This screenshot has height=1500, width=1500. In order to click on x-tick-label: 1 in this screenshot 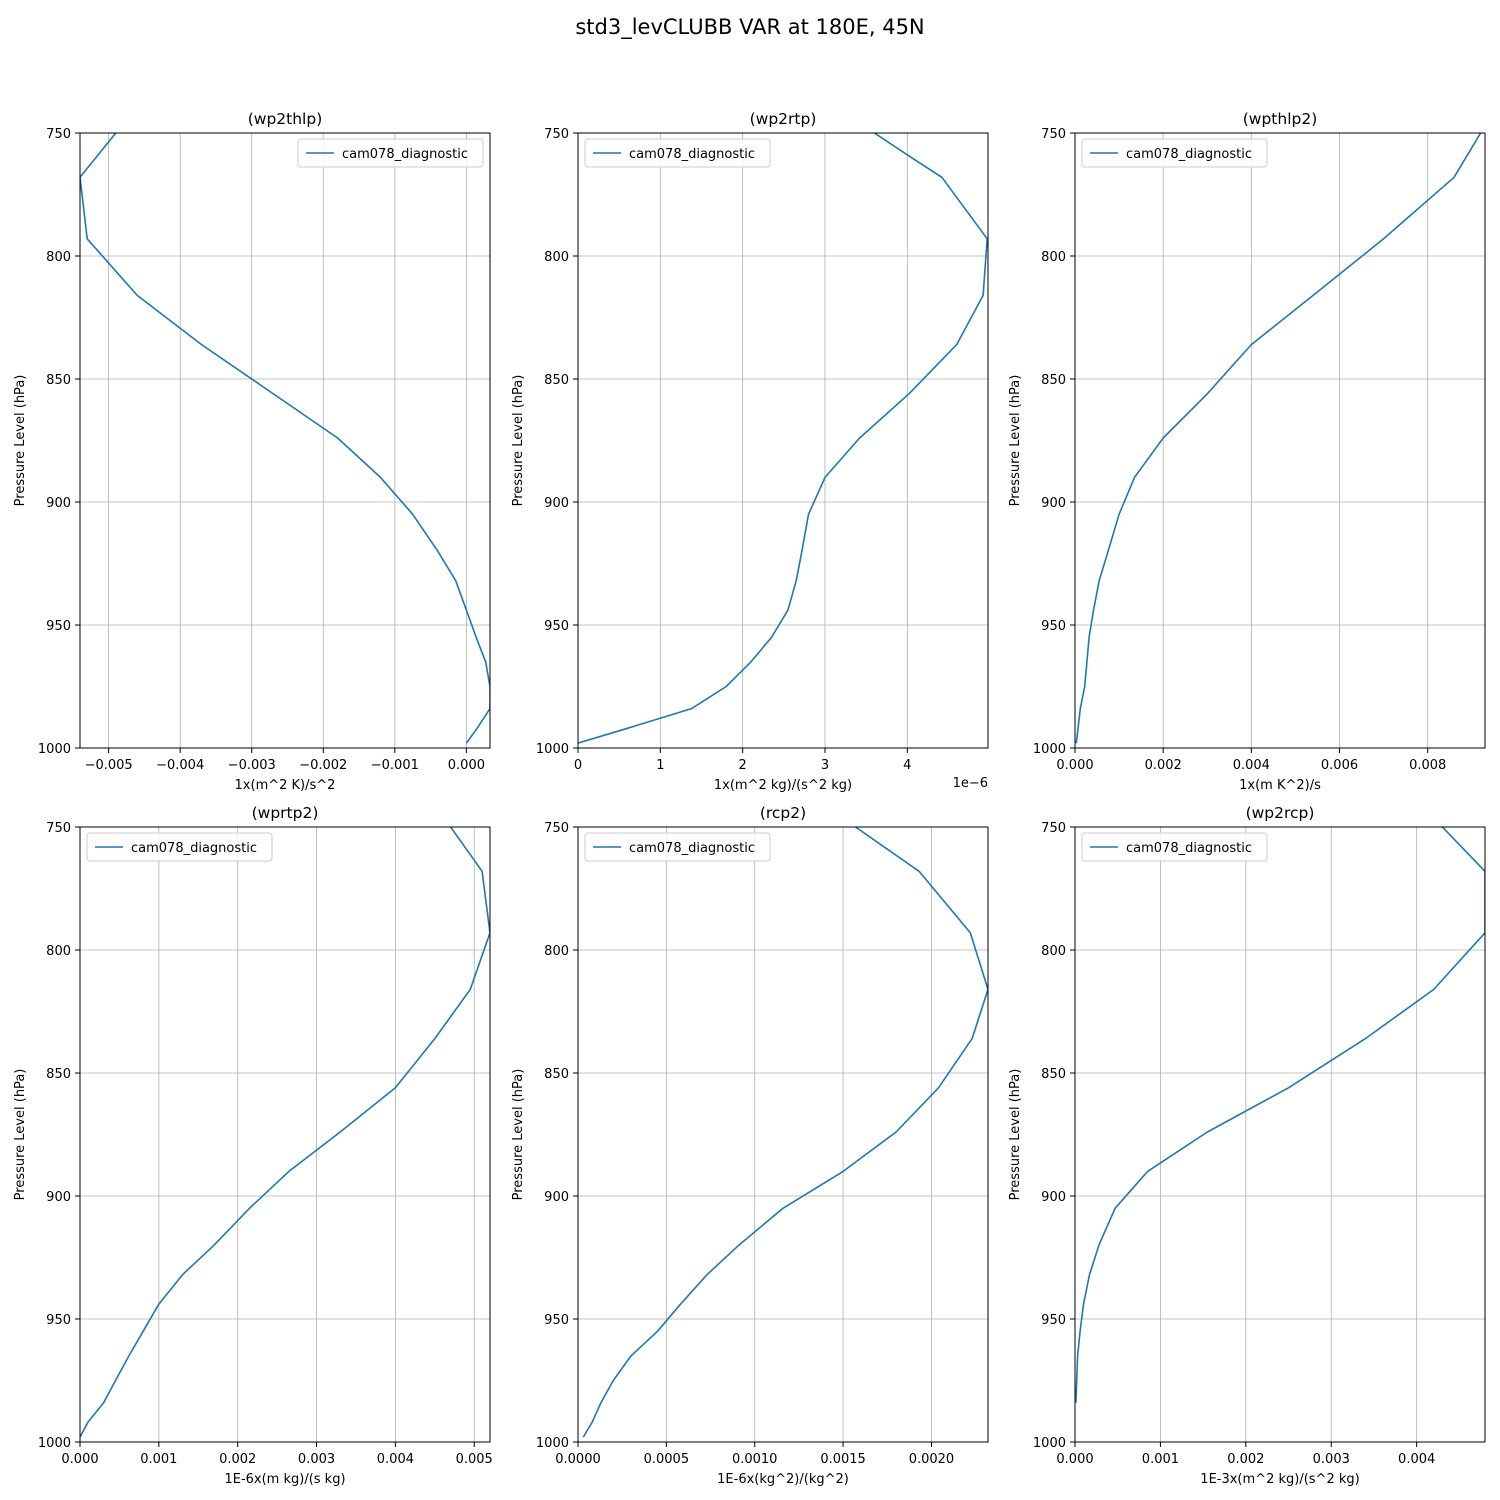, I will do `click(660, 765)`.